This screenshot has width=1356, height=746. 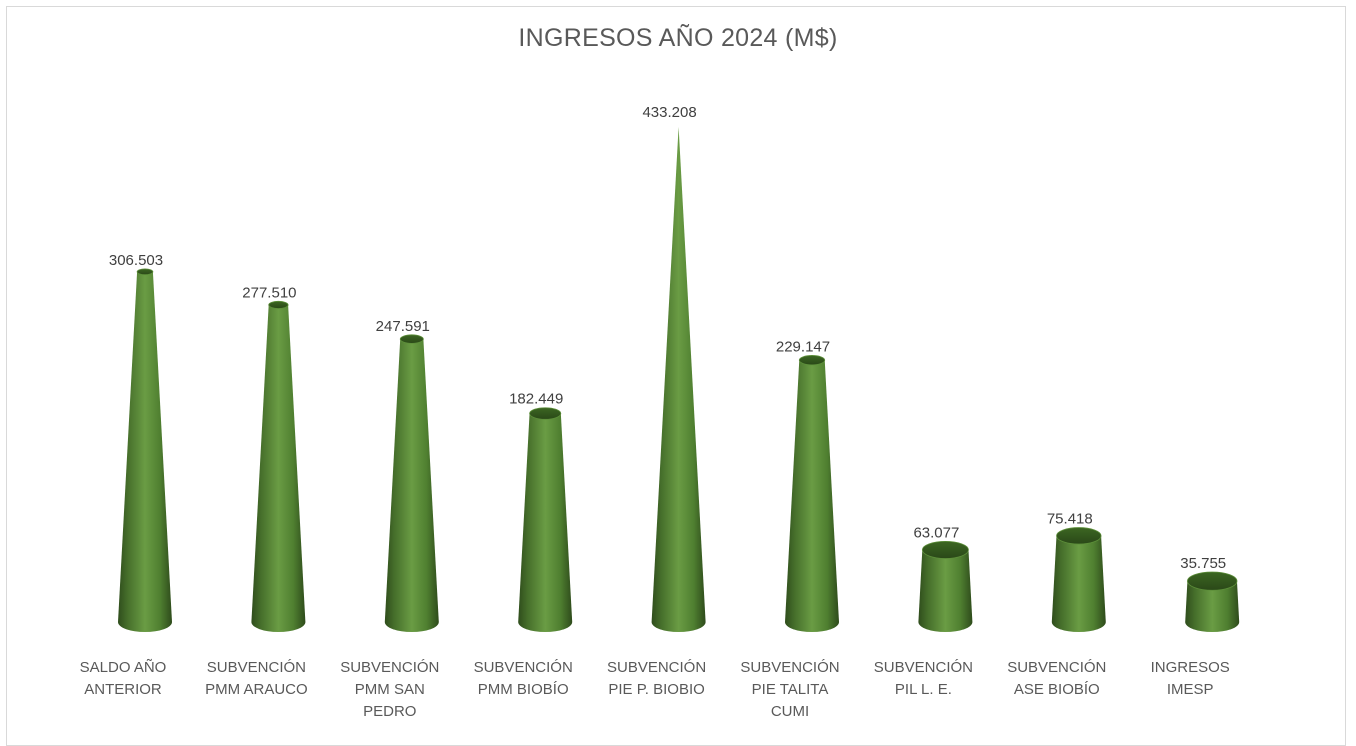 What do you see at coordinates (523, 678) in the screenshot?
I see `category-label: SUBVENCIÓN PMM BIOBÍO` at bounding box center [523, 678].